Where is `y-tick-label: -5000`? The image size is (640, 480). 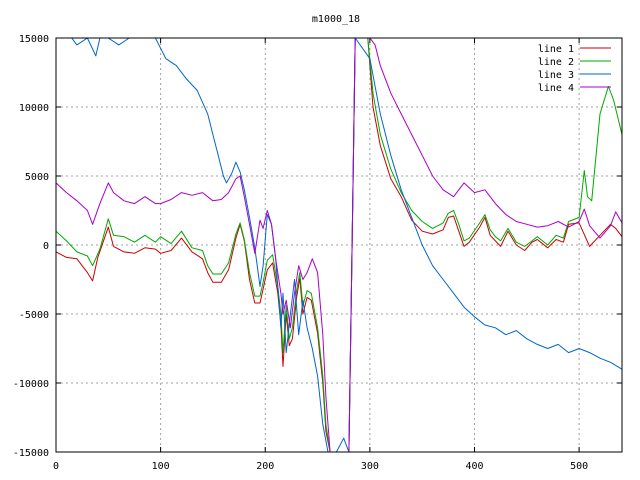 y-tick-label: -5000 is located at coordinates (34, 315).